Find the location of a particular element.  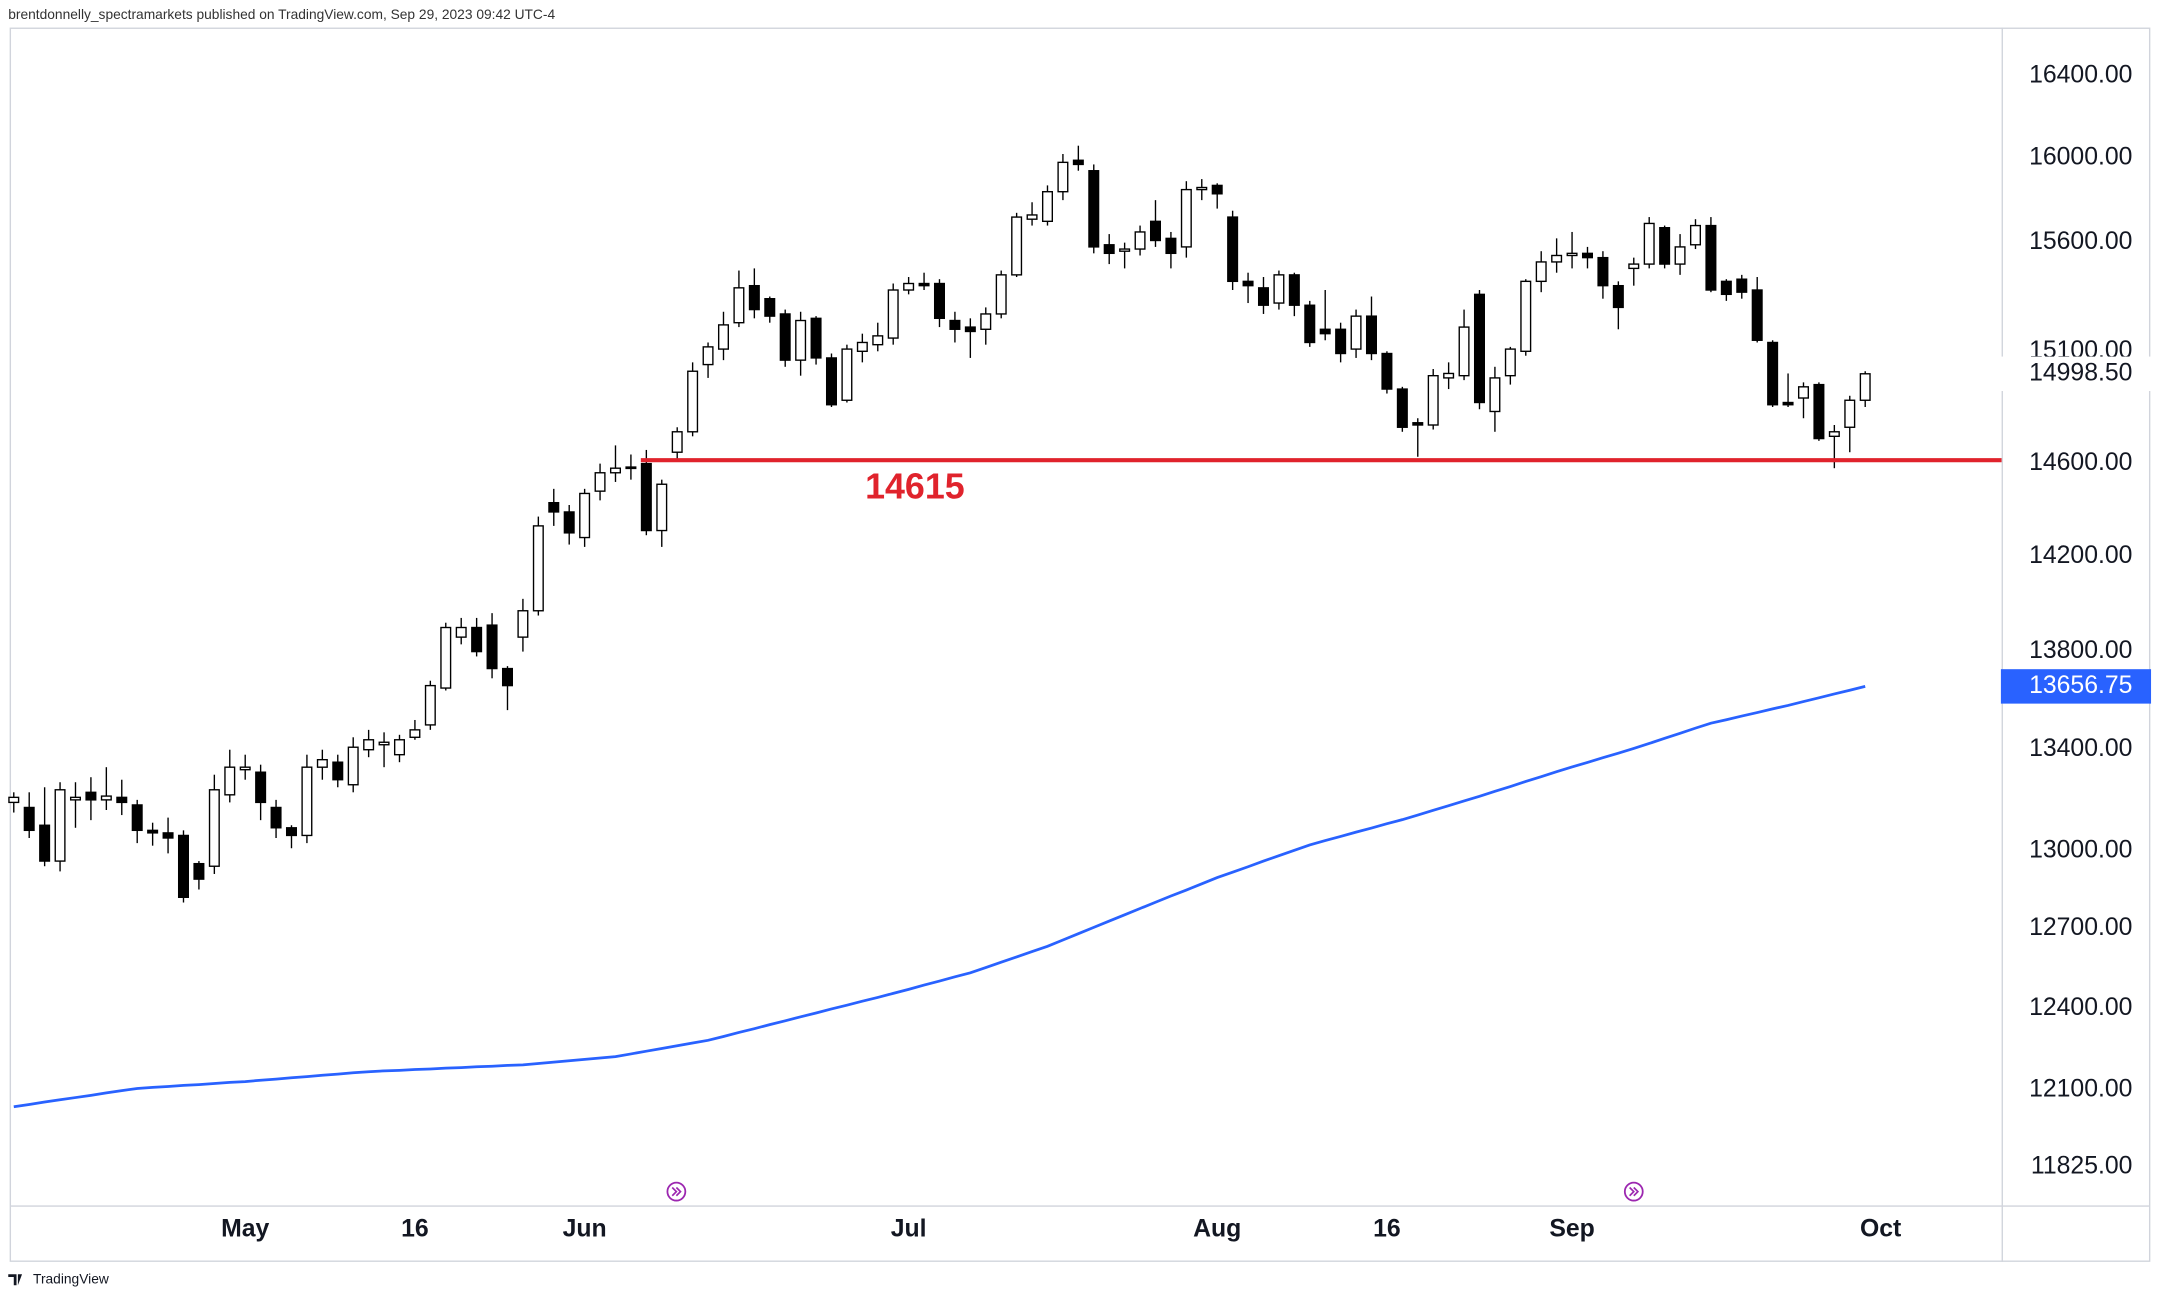

support-label: 14615 is located at coordinates (915, 487).